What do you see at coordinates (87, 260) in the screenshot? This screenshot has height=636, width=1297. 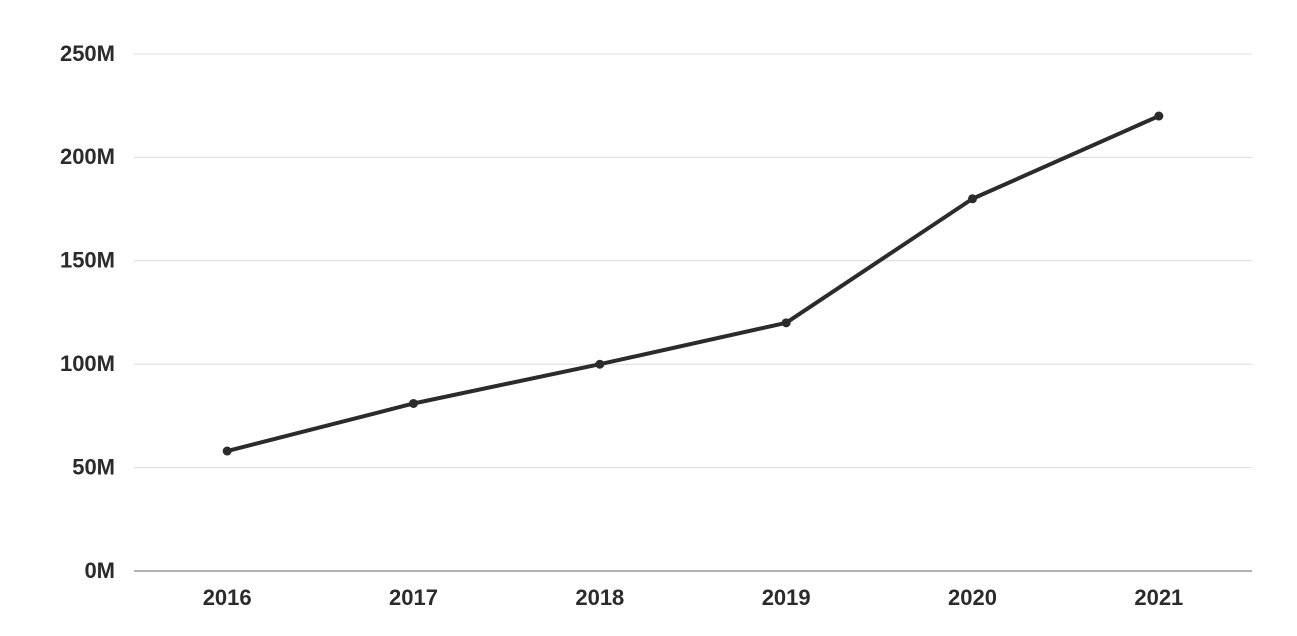 I see `y-tick-label: 150M` at bounding box center [87, 260].